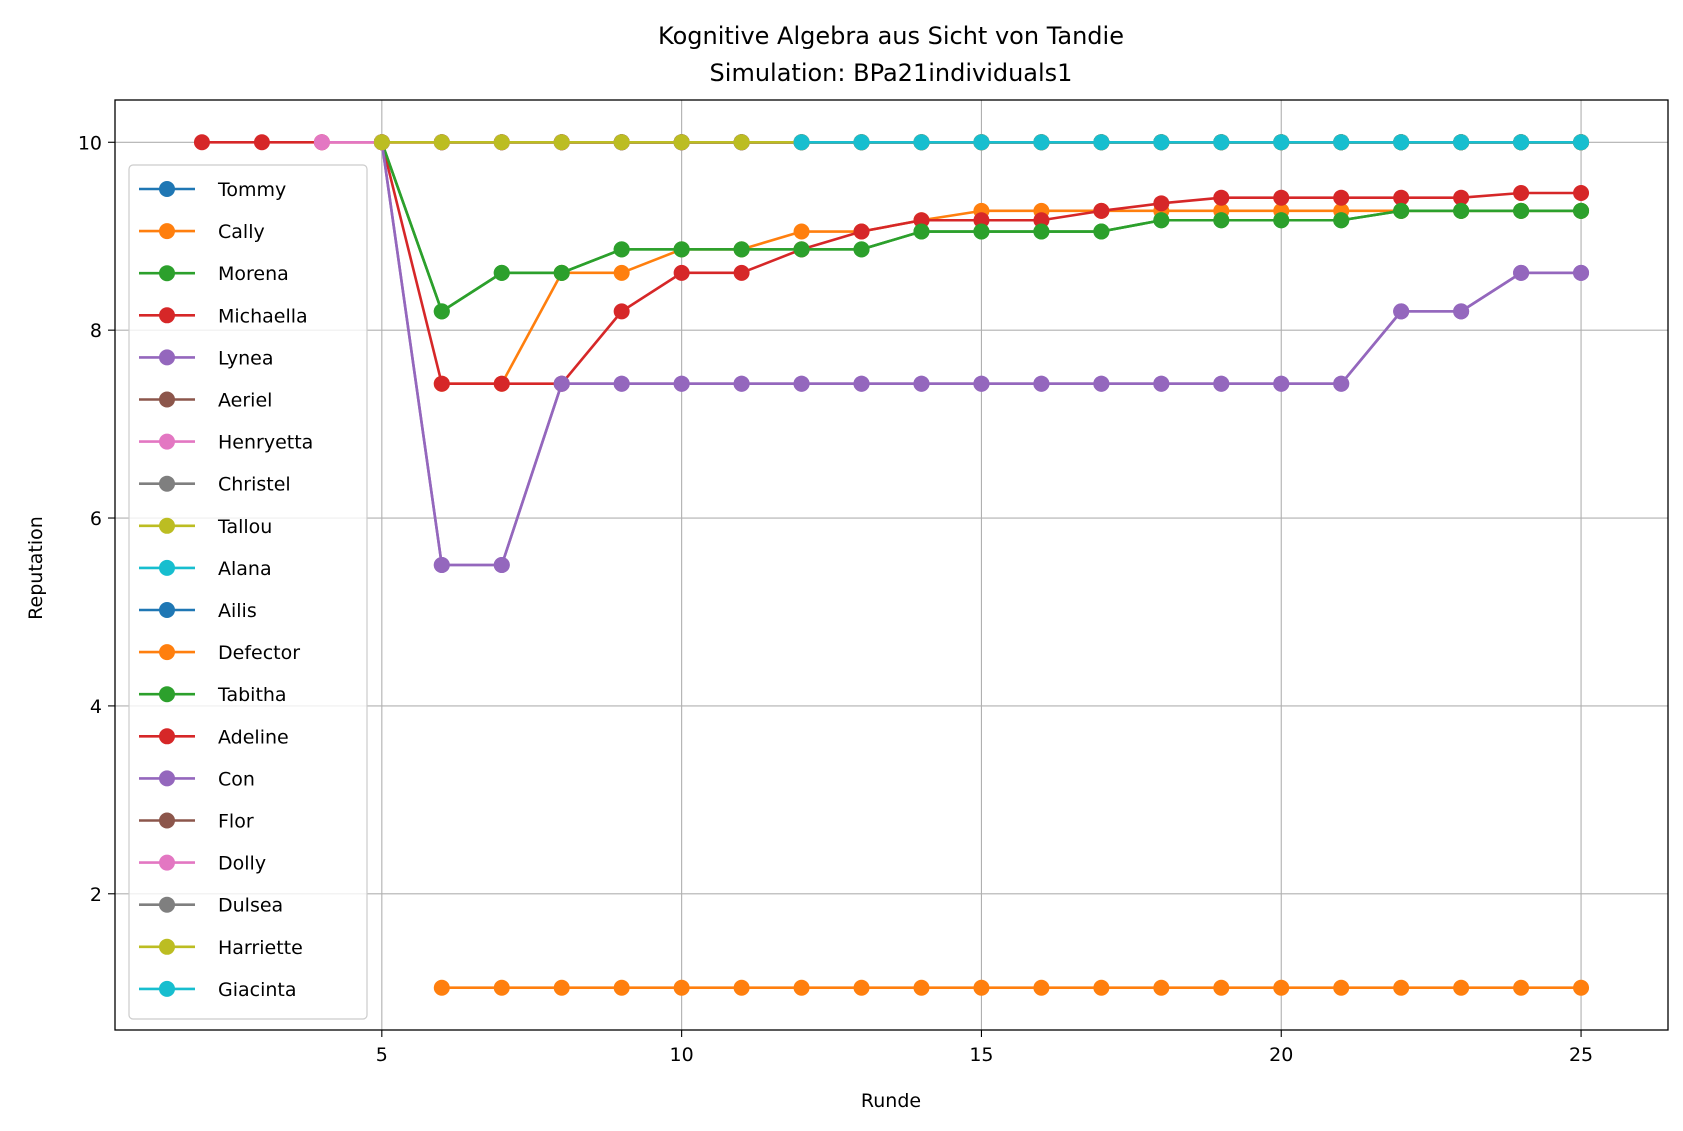 The width and height of the screenshot is (1683, 1131). I want to click on legend-item: Dulsea, so click(211, 906).